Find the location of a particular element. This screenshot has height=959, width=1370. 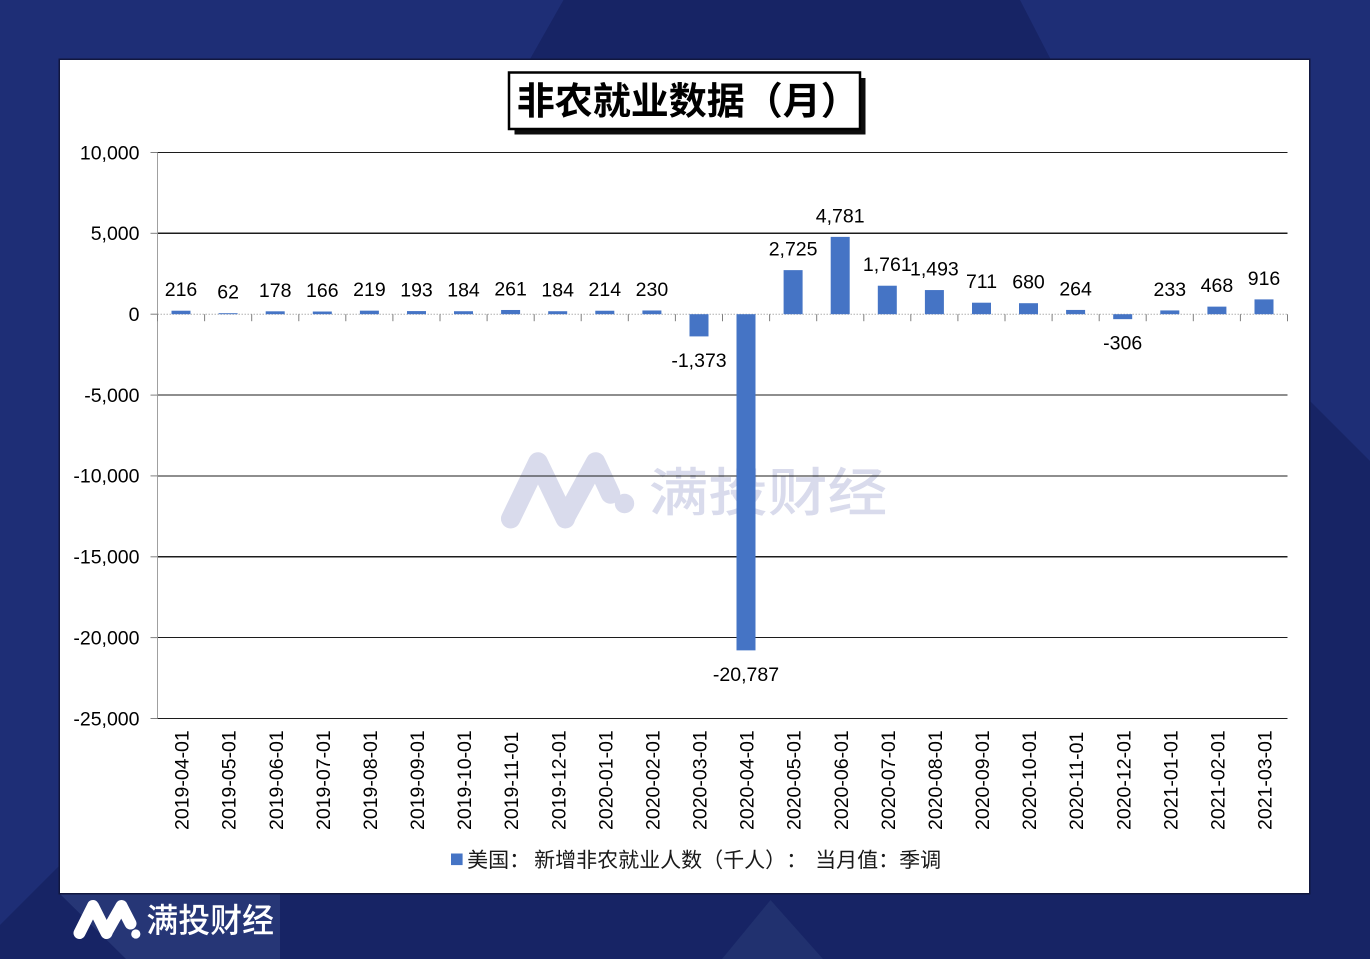

svg-text: 2019-04-01 is located at coordinates (183, 780).